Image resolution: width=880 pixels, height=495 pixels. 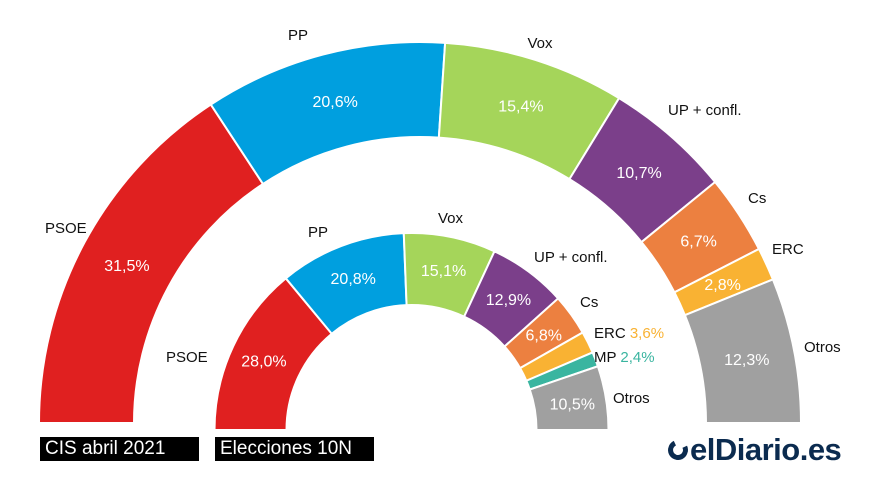 I want to click on party-label: ERC 3,6%, so click(x=629, y=333).